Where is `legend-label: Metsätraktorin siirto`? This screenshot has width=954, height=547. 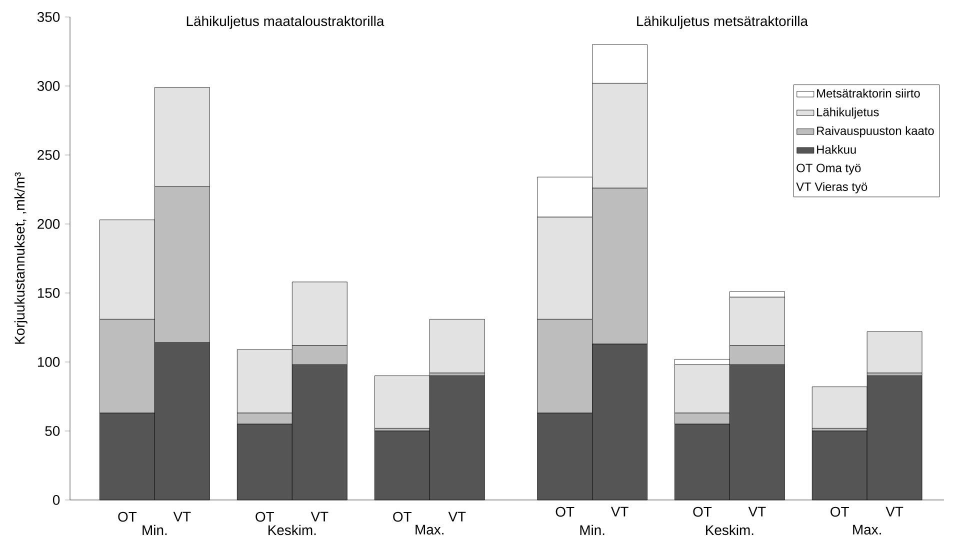
legend-label: Metsätraktorin siirto is located at coordinates (868, 93).